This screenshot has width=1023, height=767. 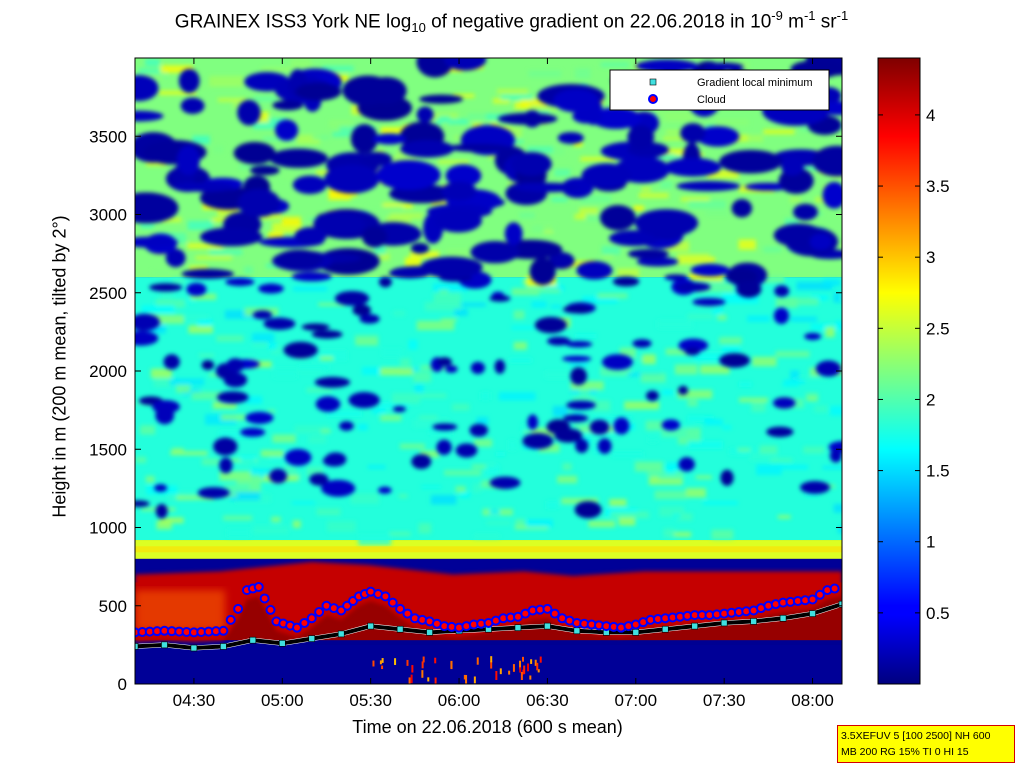 What do you see at coordinates (913, 371) in the screenshot?
I see `colorbar: 0.5 1 1.5 2 2.5 3 3.5 4` at bounding box center [913, 371].